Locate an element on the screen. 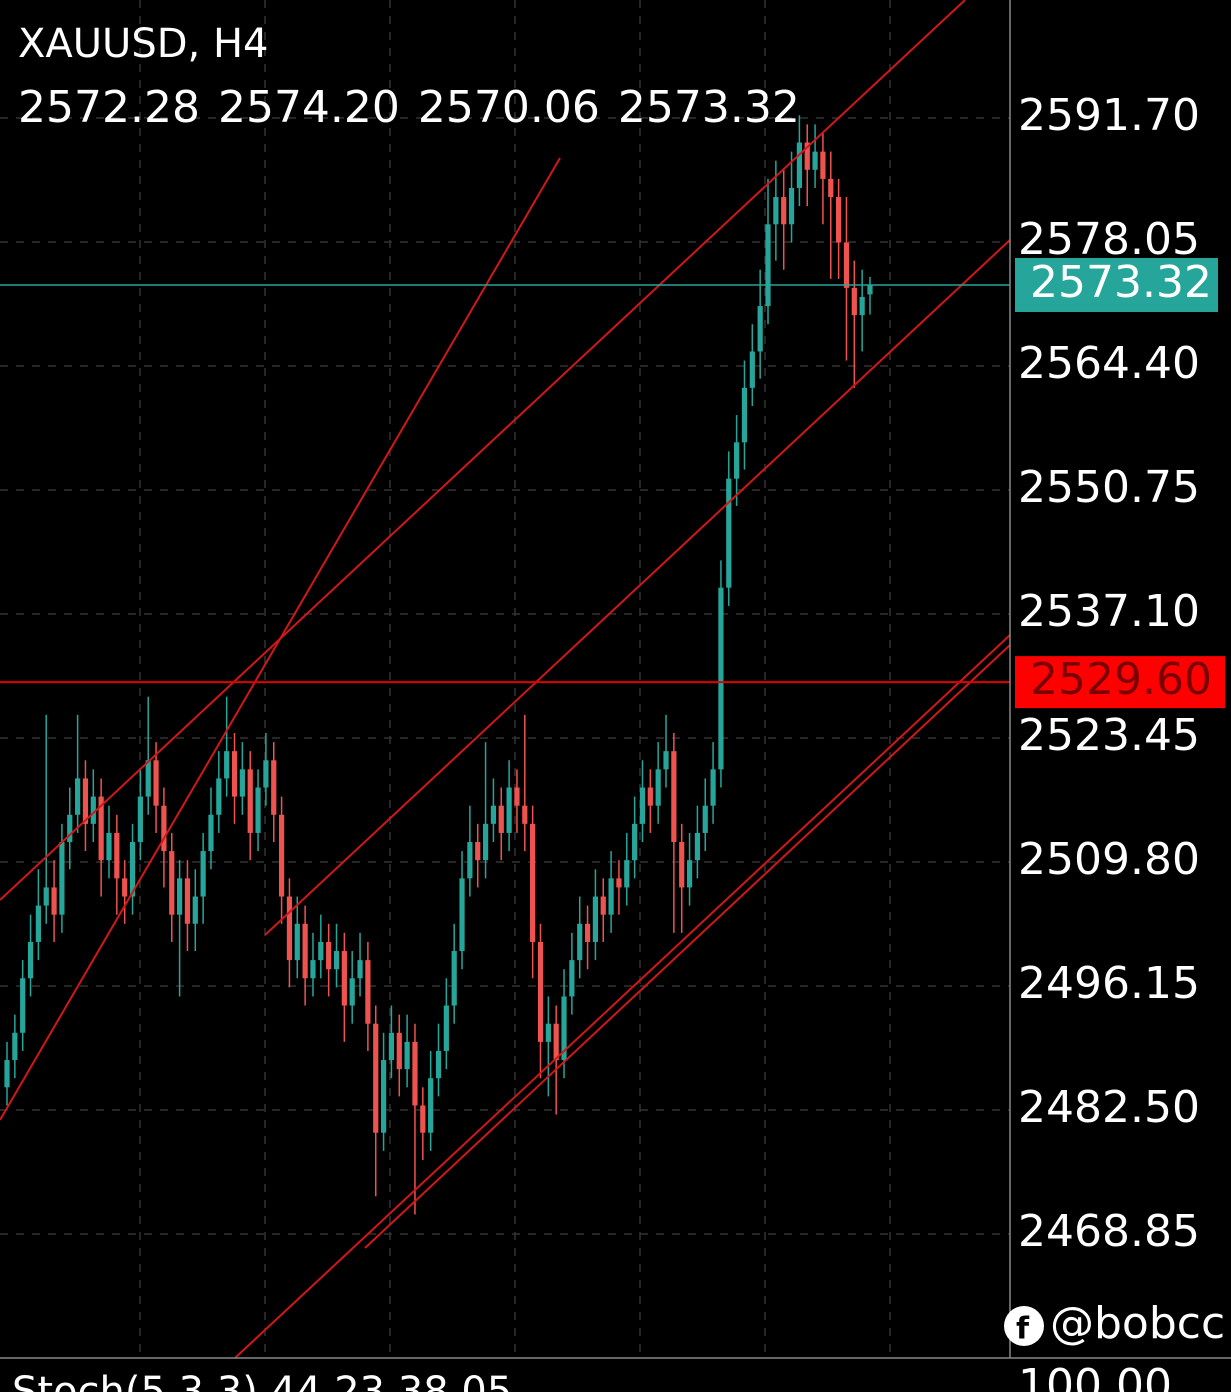 The width and height of the screenshot is (1231, 1392). y-tick-label: 2482.50 is located at coordinates (1109, 1107).